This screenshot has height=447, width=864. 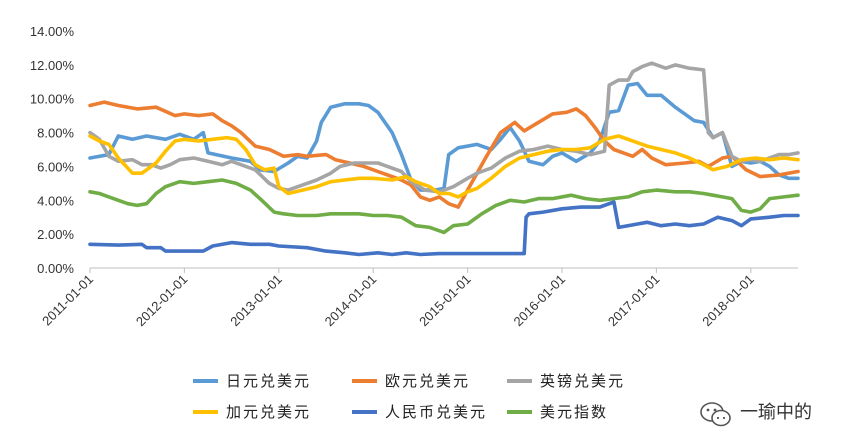 What do you see at coordinates (582, 381) in the screenshot?
I see `legend-label-2: 英镑兑美元` at bounding box center [582, 381].